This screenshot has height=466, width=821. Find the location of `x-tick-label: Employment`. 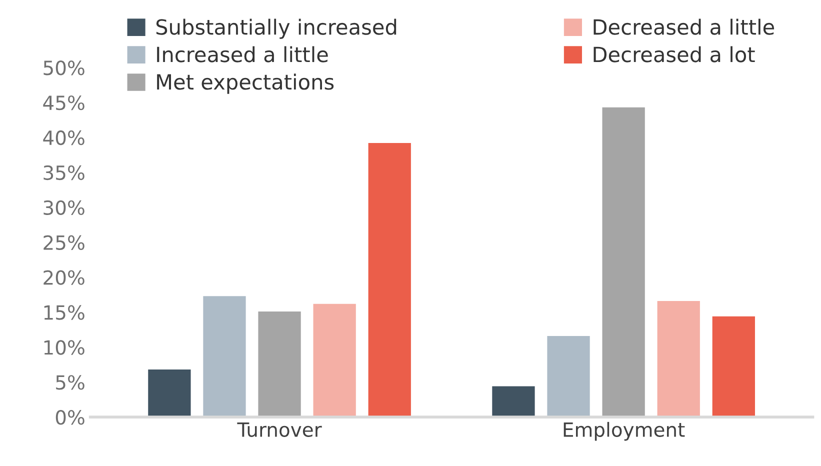

x-tick-label: Employment is located at coordinates (624, 431).